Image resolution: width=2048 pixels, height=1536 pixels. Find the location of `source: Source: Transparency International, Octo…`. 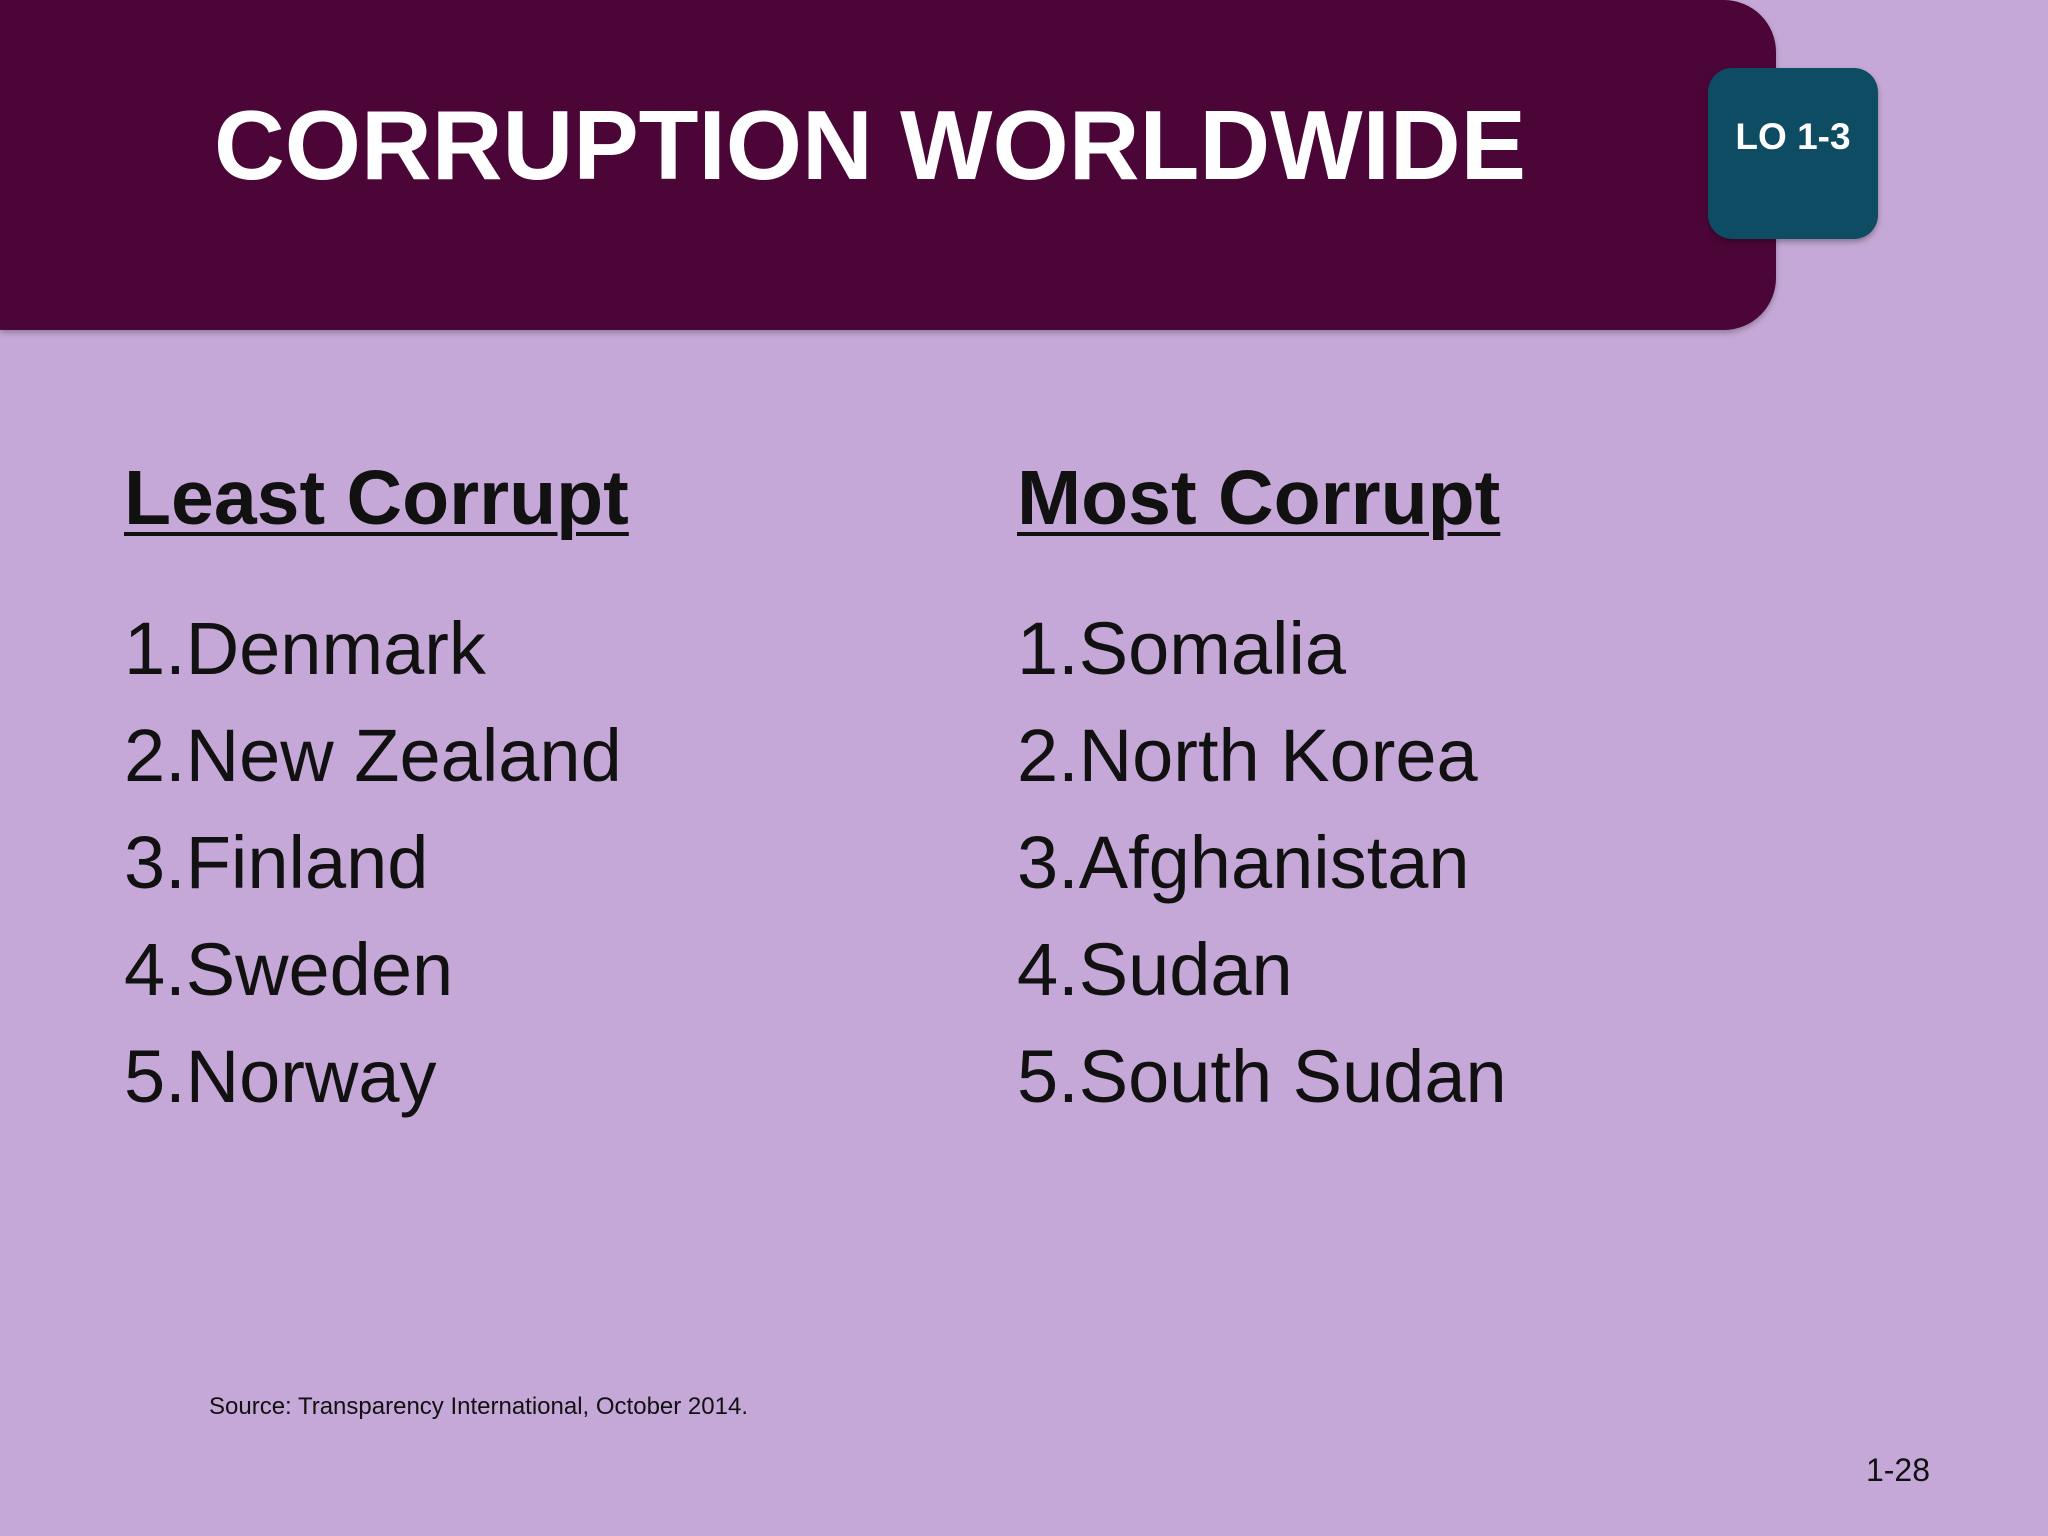

source: Source: Transparency International, Octo… is located at coordinates (478, 1406).